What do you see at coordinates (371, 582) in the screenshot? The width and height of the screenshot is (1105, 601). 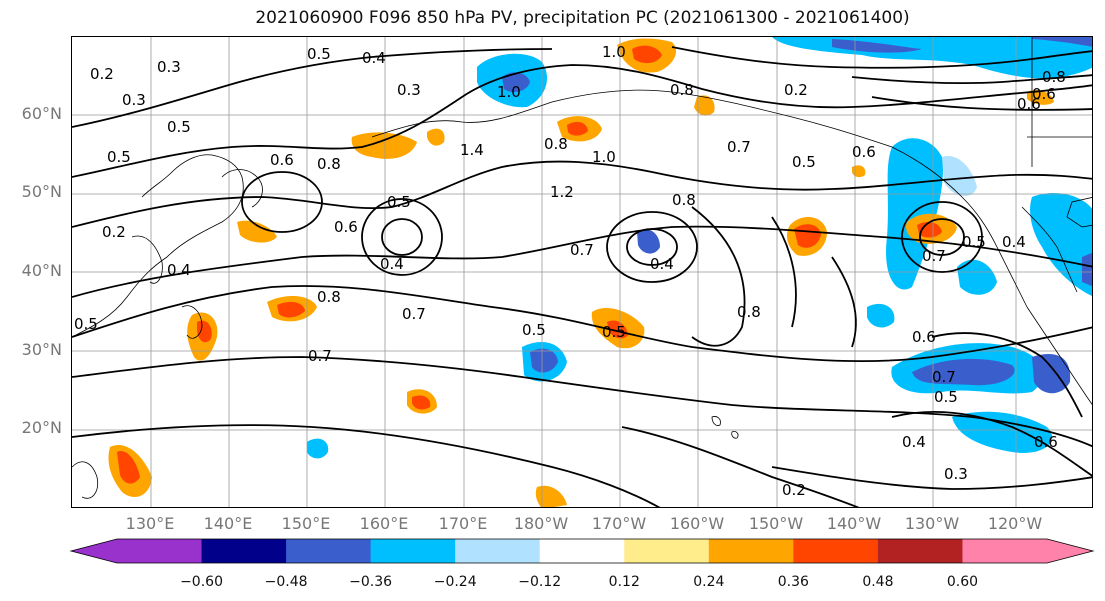 I see `colorbar-tick-label: −0.36` at bounding box center [371, 582].